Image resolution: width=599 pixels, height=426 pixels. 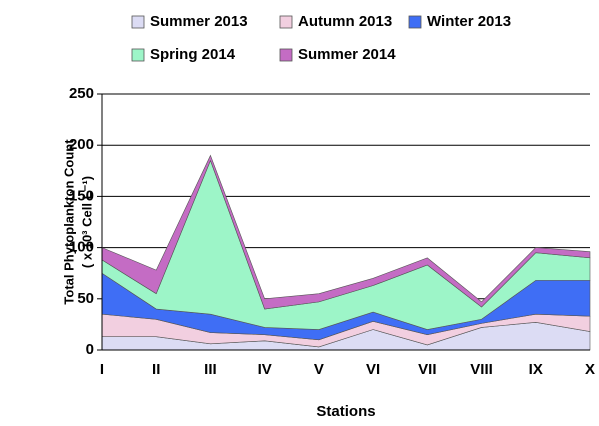 What do you see at coordinates (81, 144) in the screenshot?
I see `y-tick-label: 200` at bounding box center [81, 144].